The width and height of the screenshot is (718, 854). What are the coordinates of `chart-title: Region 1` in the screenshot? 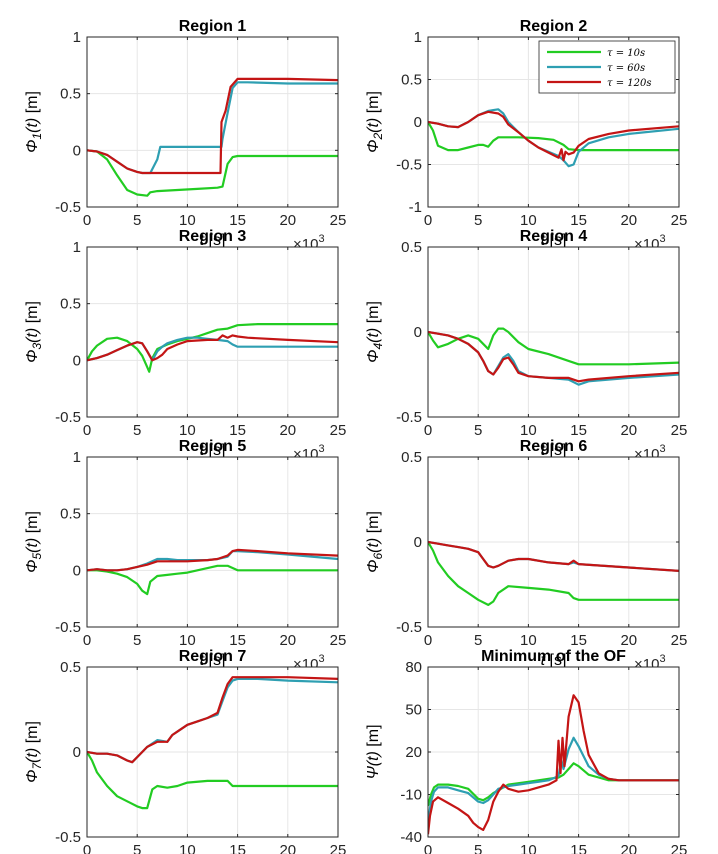 It's located at (213, 26).